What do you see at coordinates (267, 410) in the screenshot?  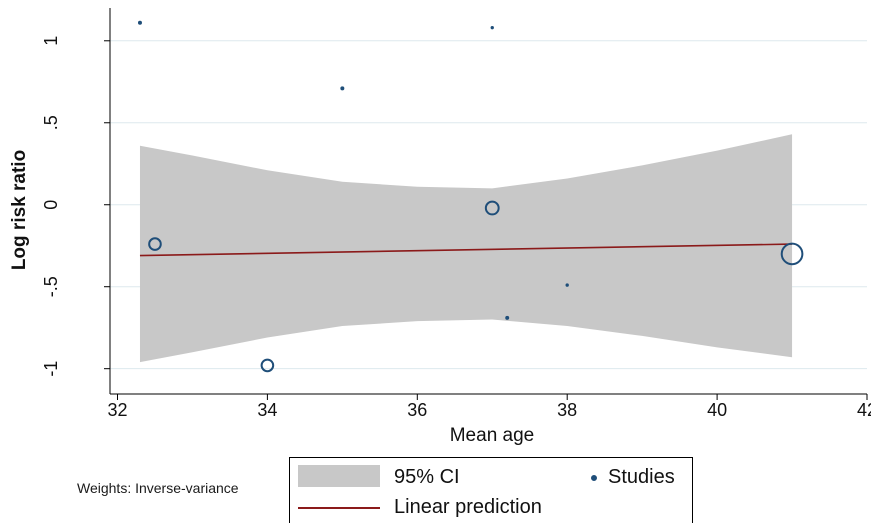 I see `x-tick-label: 34` at bounding box center [267, 410].